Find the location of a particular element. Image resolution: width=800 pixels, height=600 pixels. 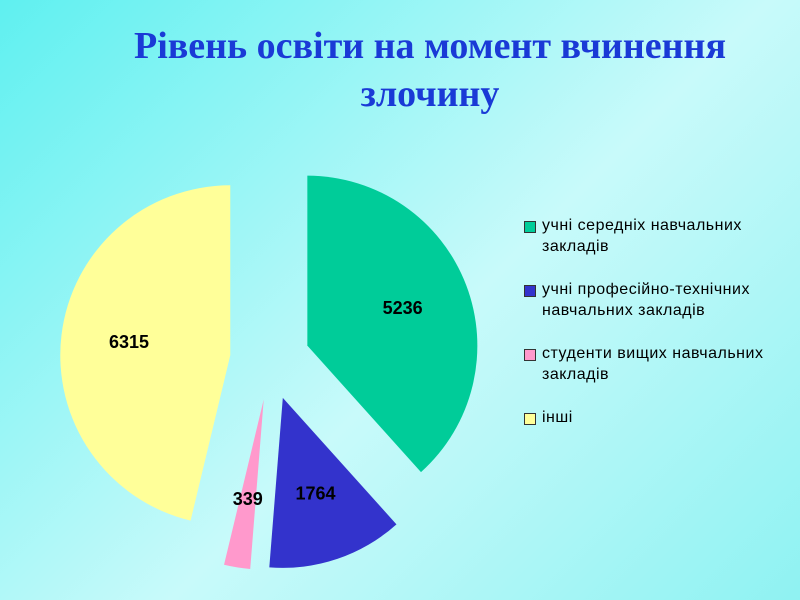

chart-title: Рівень освіти на момент вчинення злочину is located at coordinates (430, 70).